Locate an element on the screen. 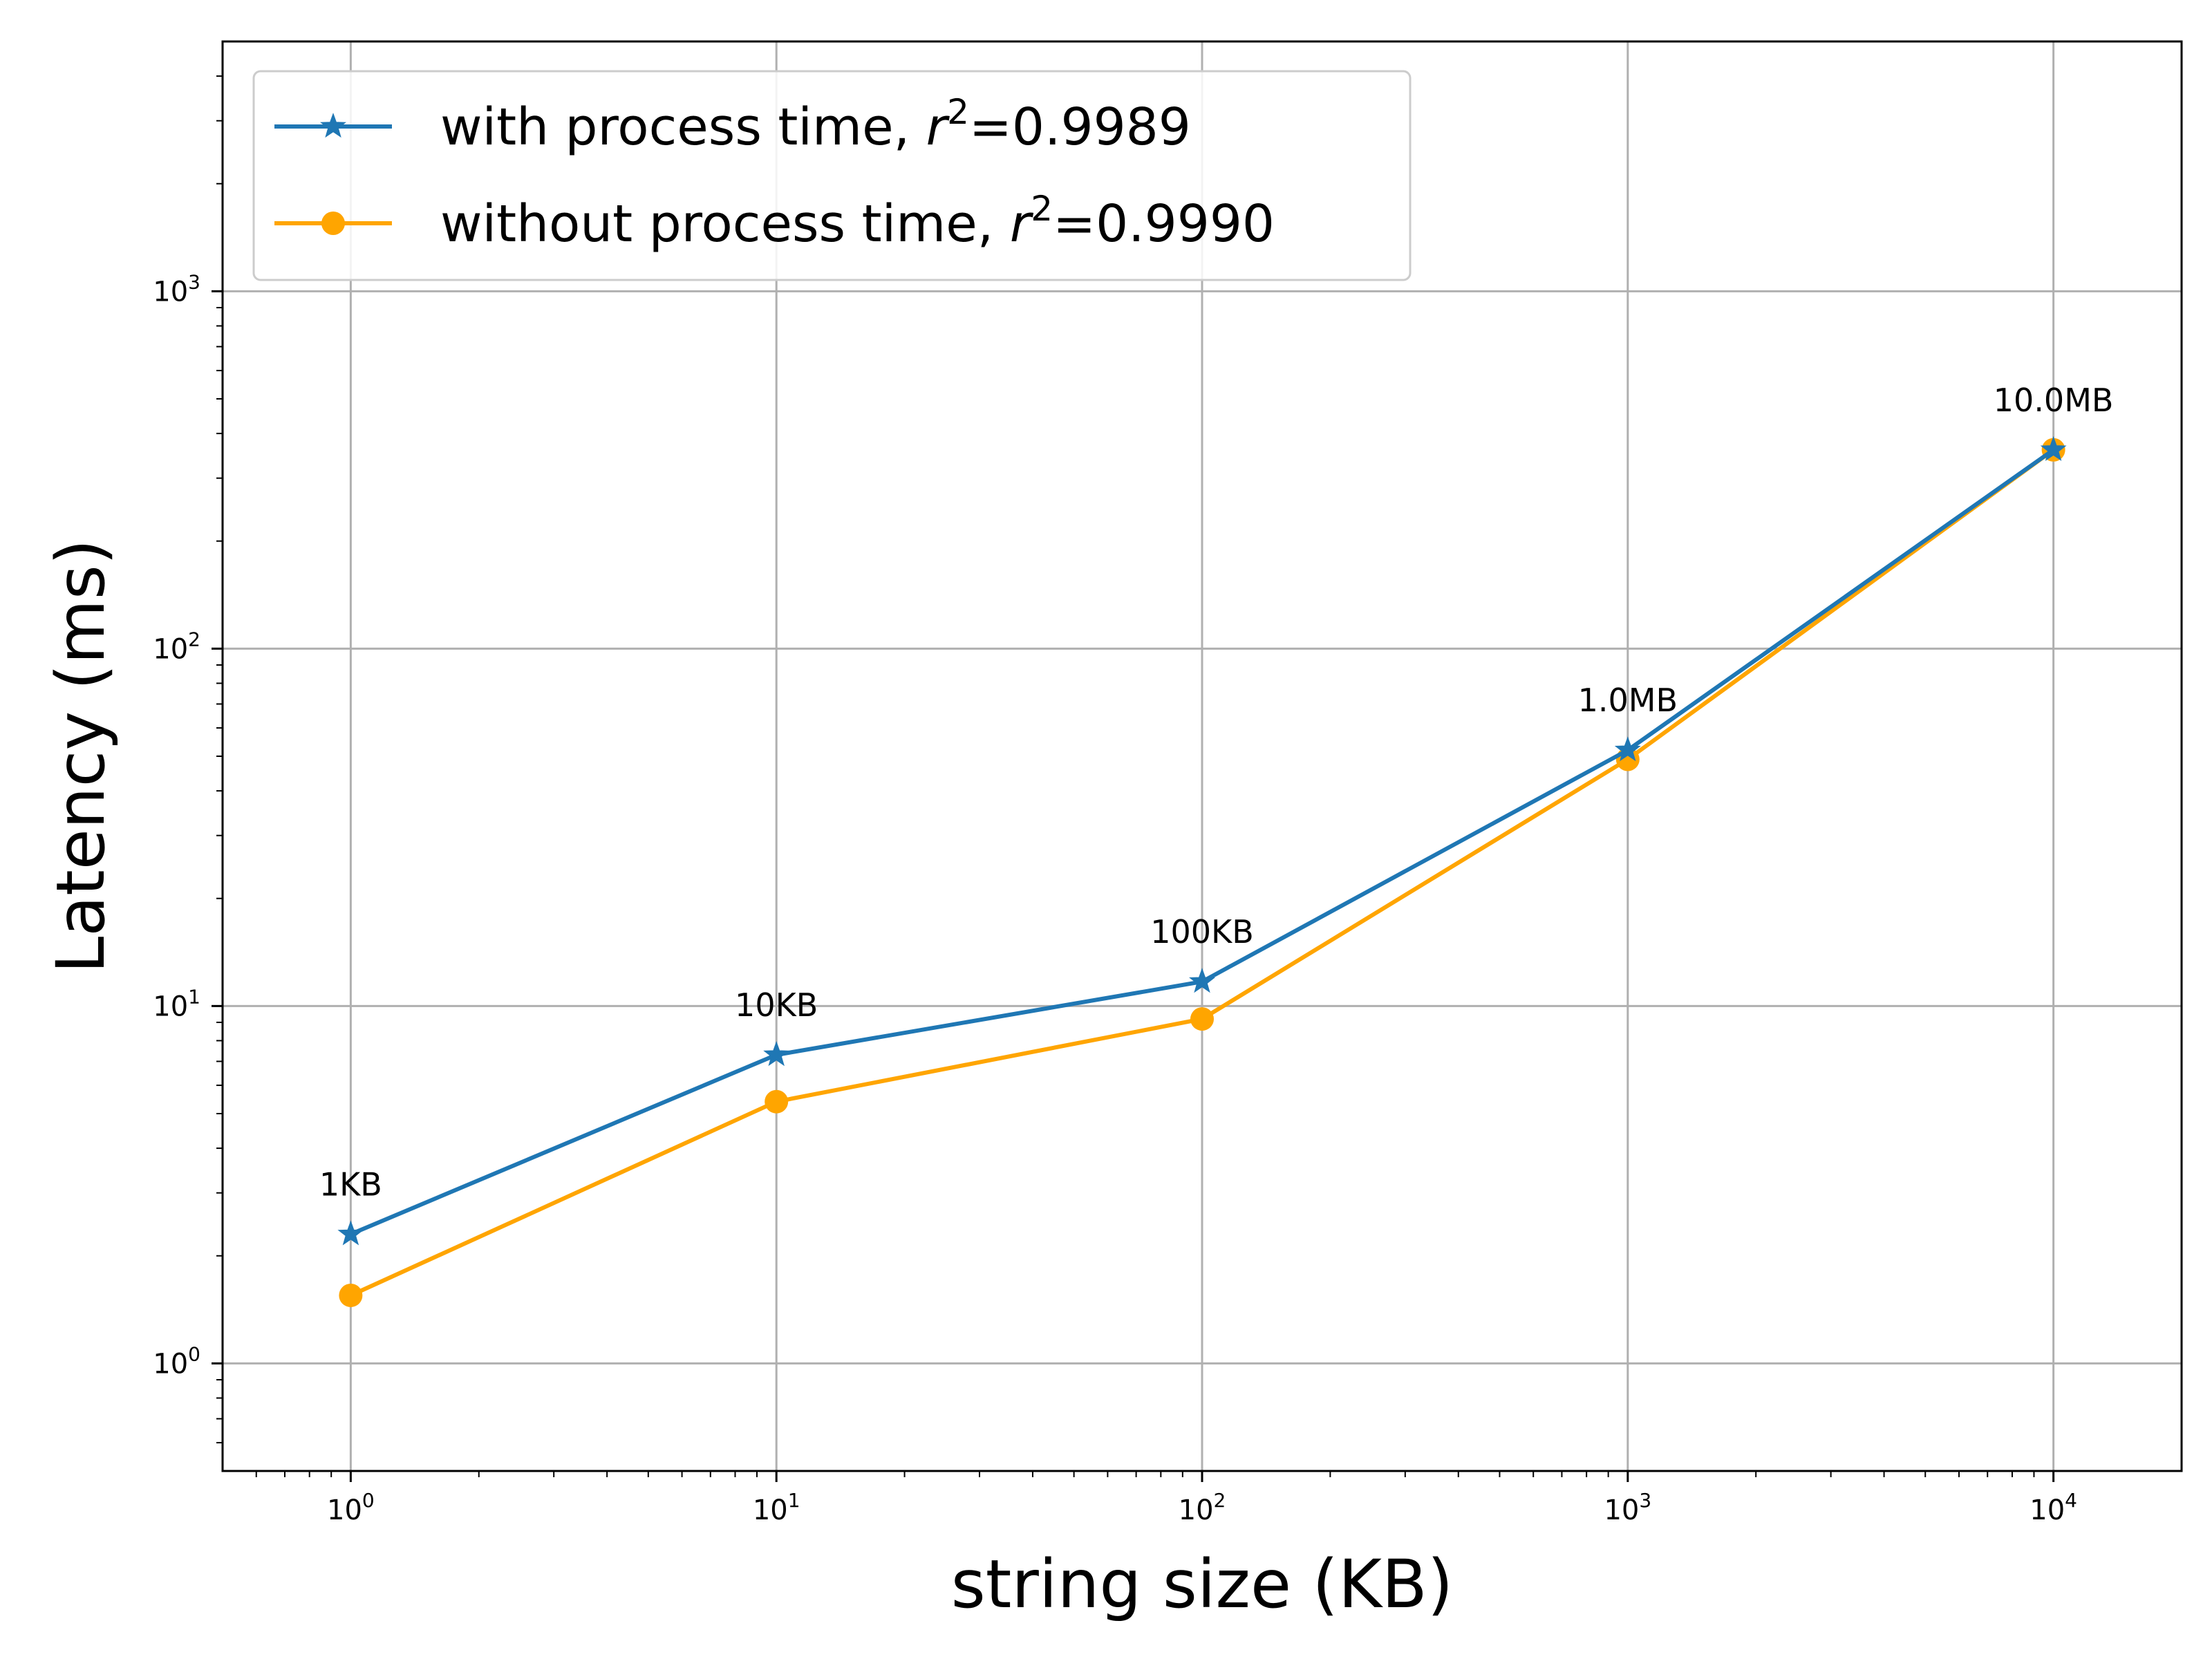  legend-label: without process time, r2=0.9990 is located at coordinates (857, 222).